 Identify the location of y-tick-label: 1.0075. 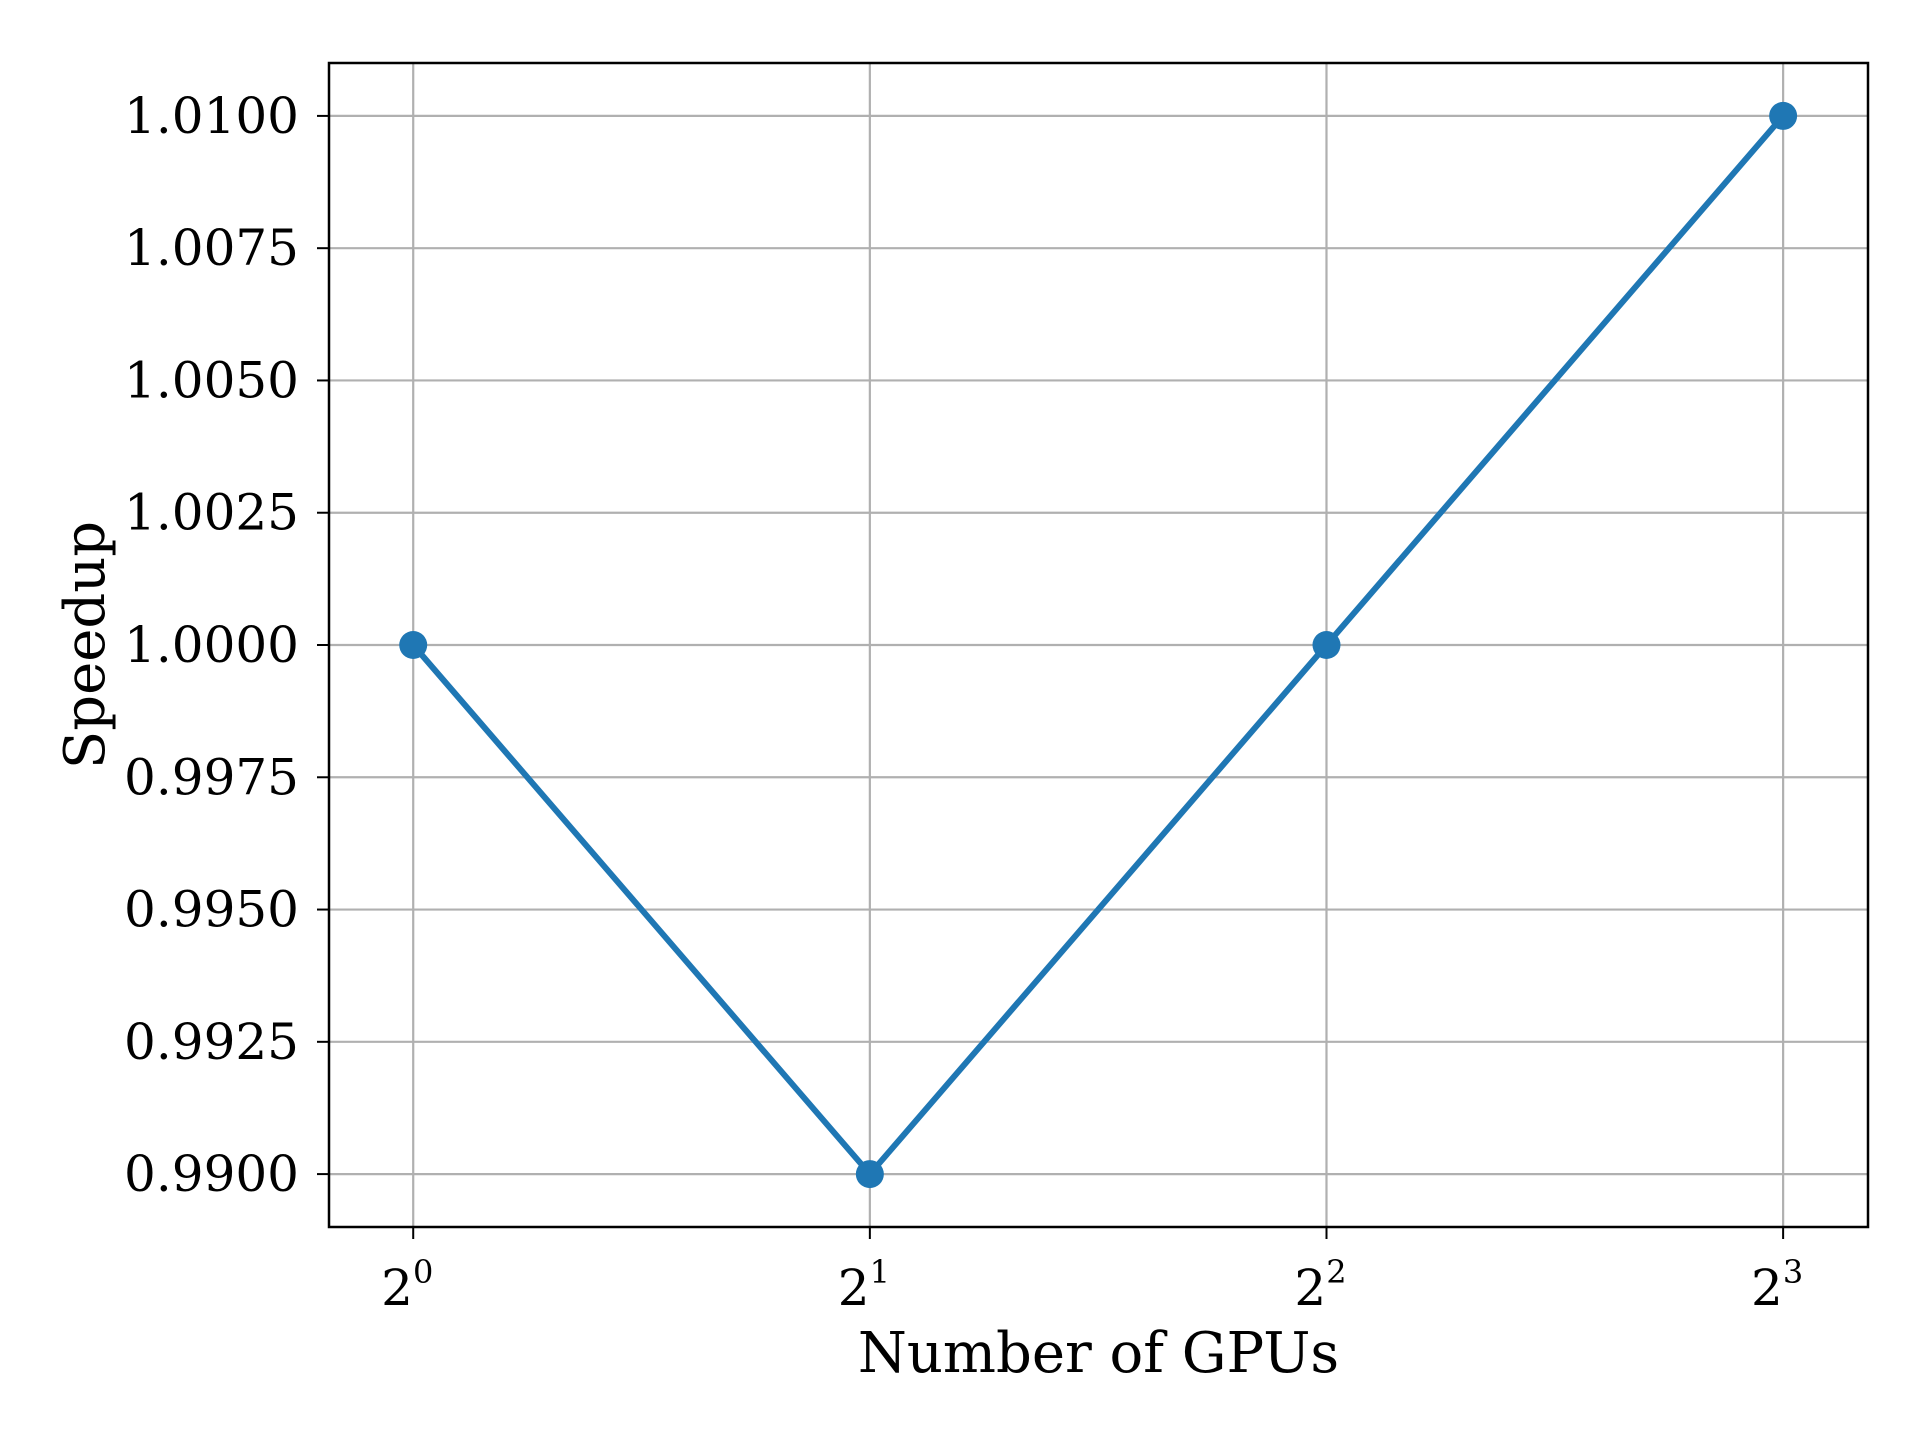
(211, 248).